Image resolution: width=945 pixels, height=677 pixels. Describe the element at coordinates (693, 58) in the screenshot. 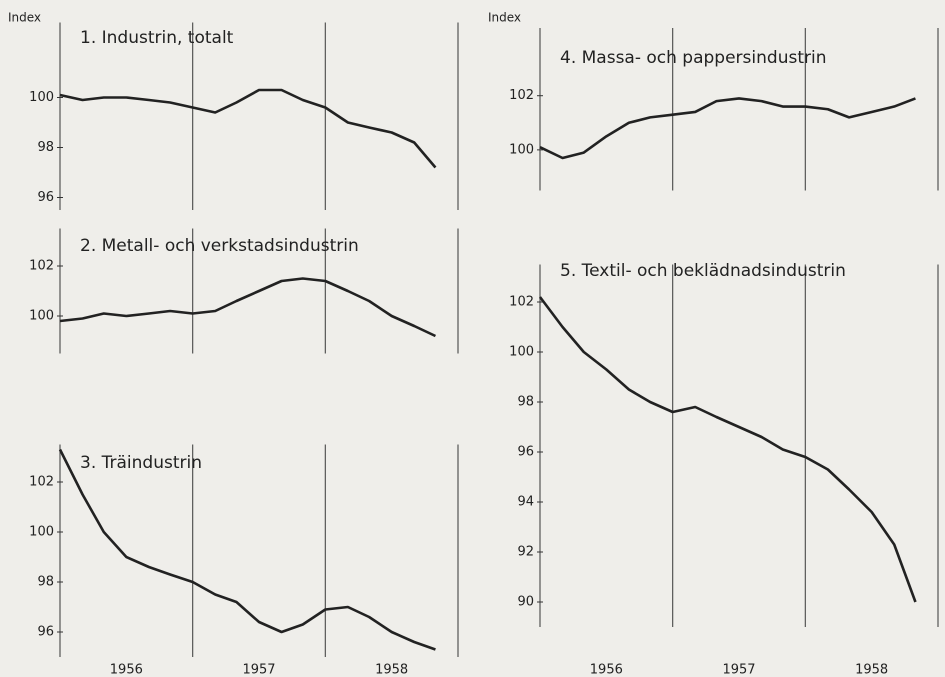

I see `panel-title: 4. Massa- och pappersindustrin` at that location.